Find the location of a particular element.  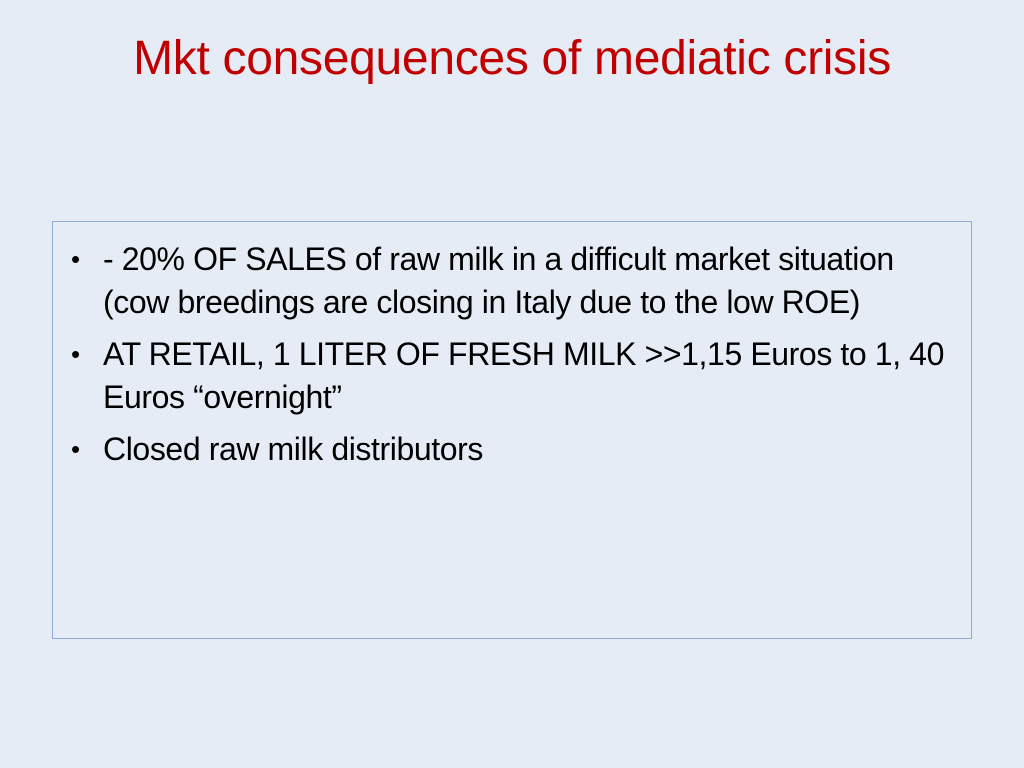

bullet-item: • Closed raw milk distributors is located at coordinates (502, 449).